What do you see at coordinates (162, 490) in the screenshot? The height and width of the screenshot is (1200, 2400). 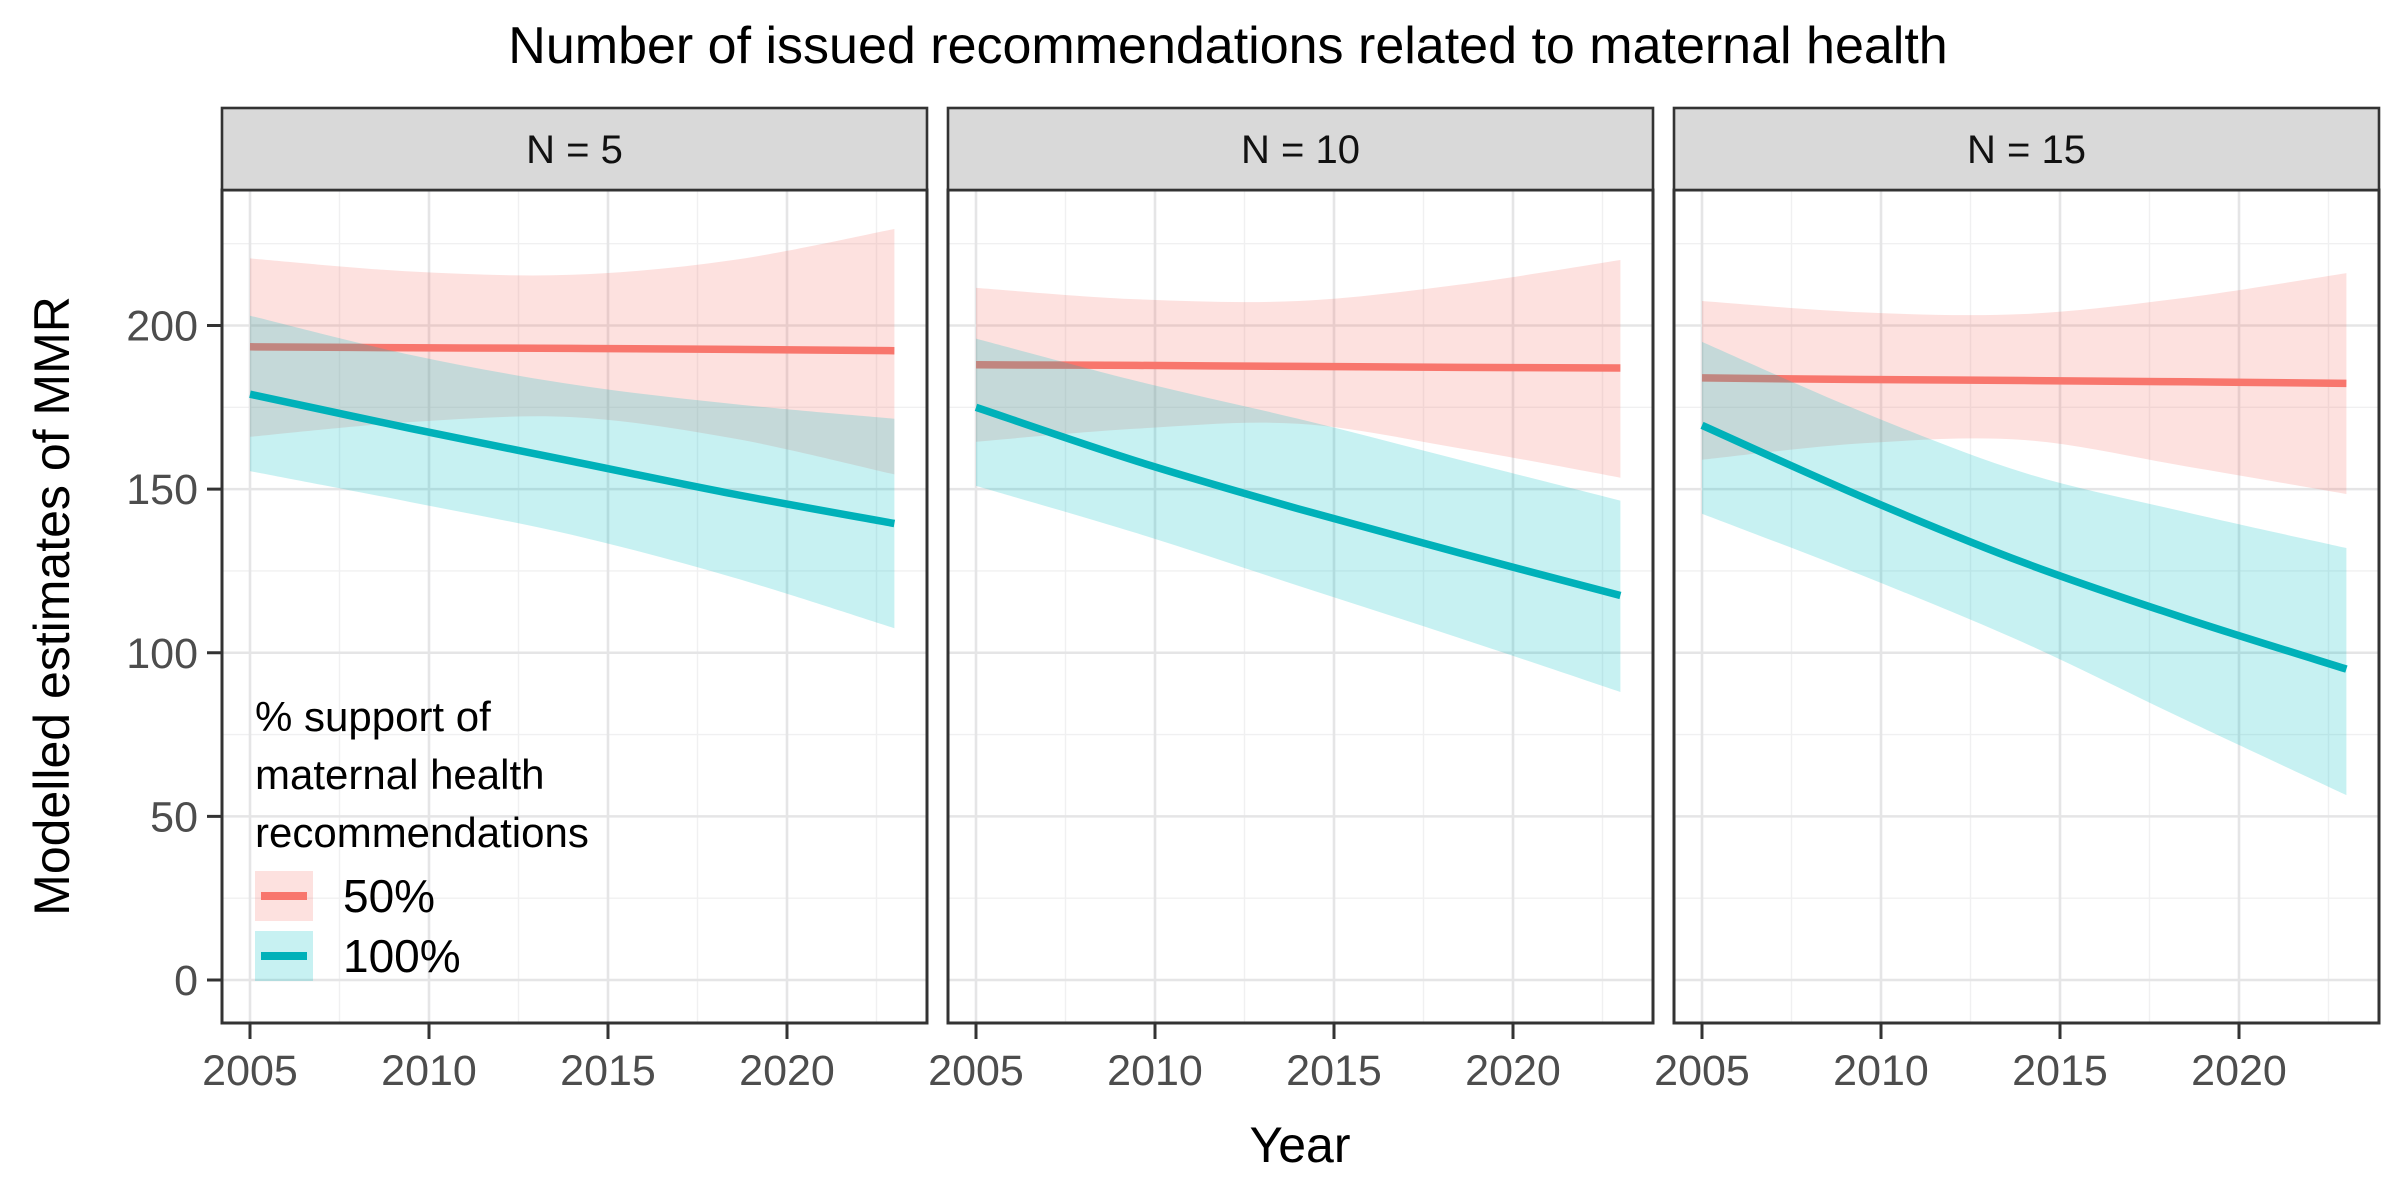 I see `y-tick-label: 150` at bounding box center [162, 490].